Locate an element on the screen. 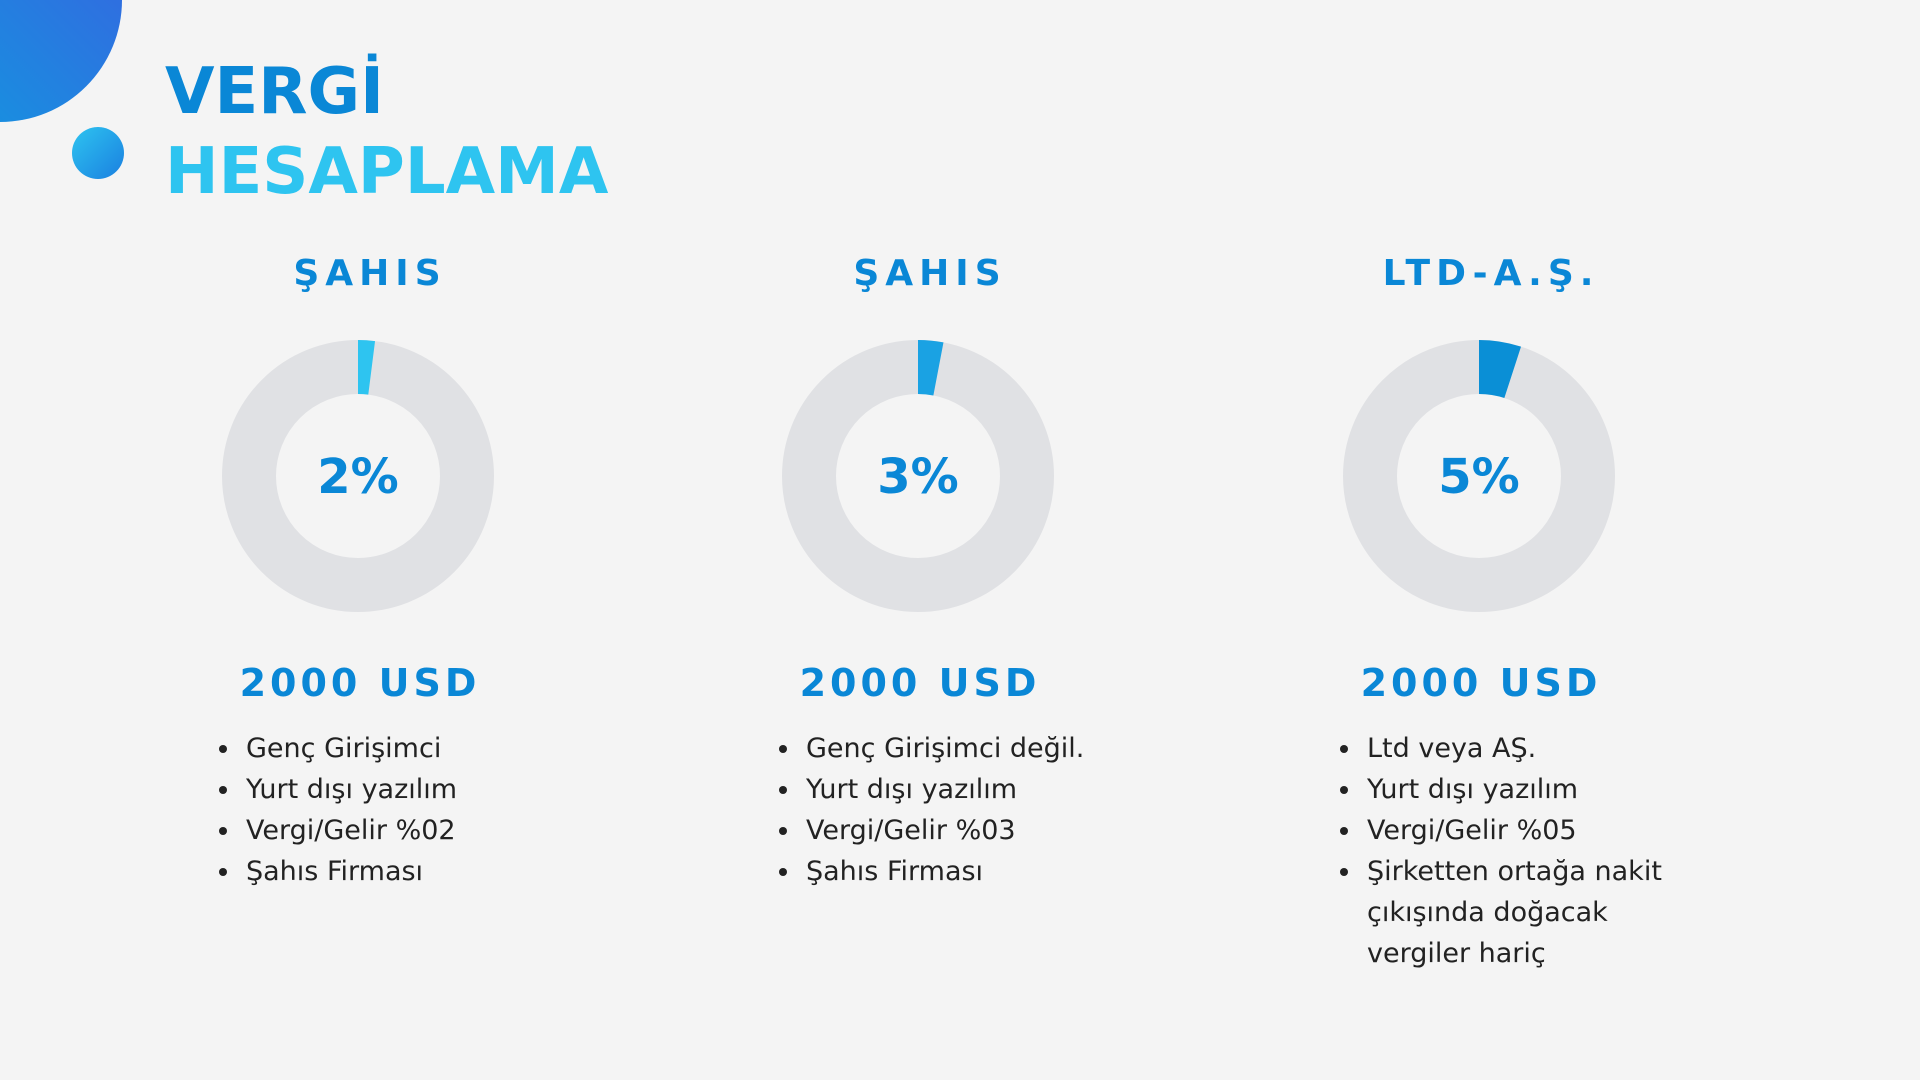  note-item: Vergi/Gelir %05 is located at coordinates (1513, 830).